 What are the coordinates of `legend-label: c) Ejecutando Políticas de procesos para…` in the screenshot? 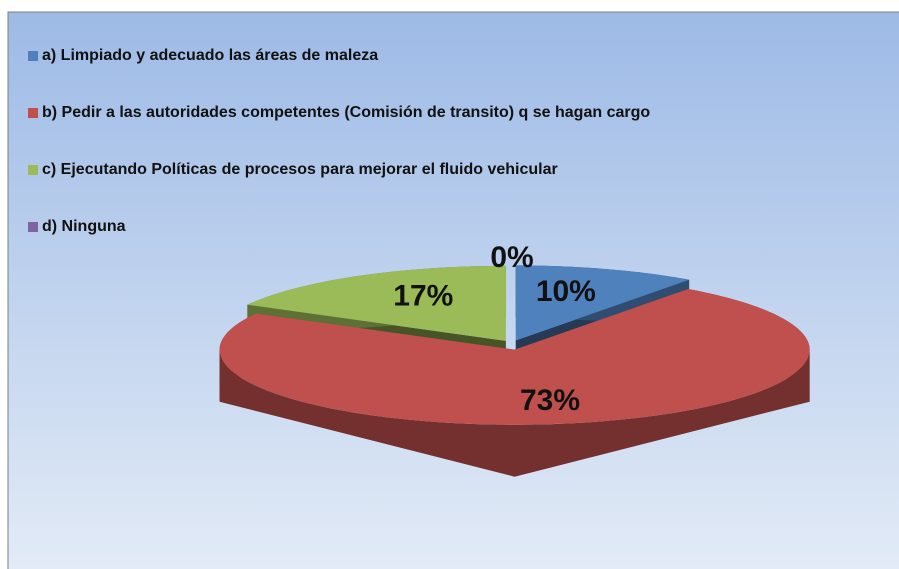 It's located at (300, 169).